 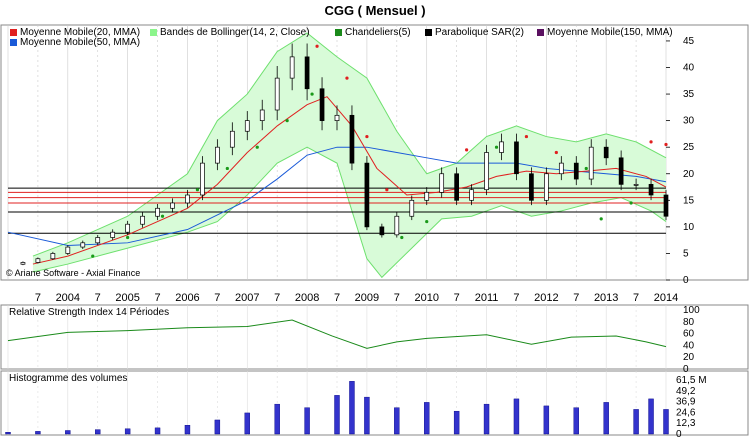 I want to click on x-tick-label: 2013, so click(x=606, y=298).